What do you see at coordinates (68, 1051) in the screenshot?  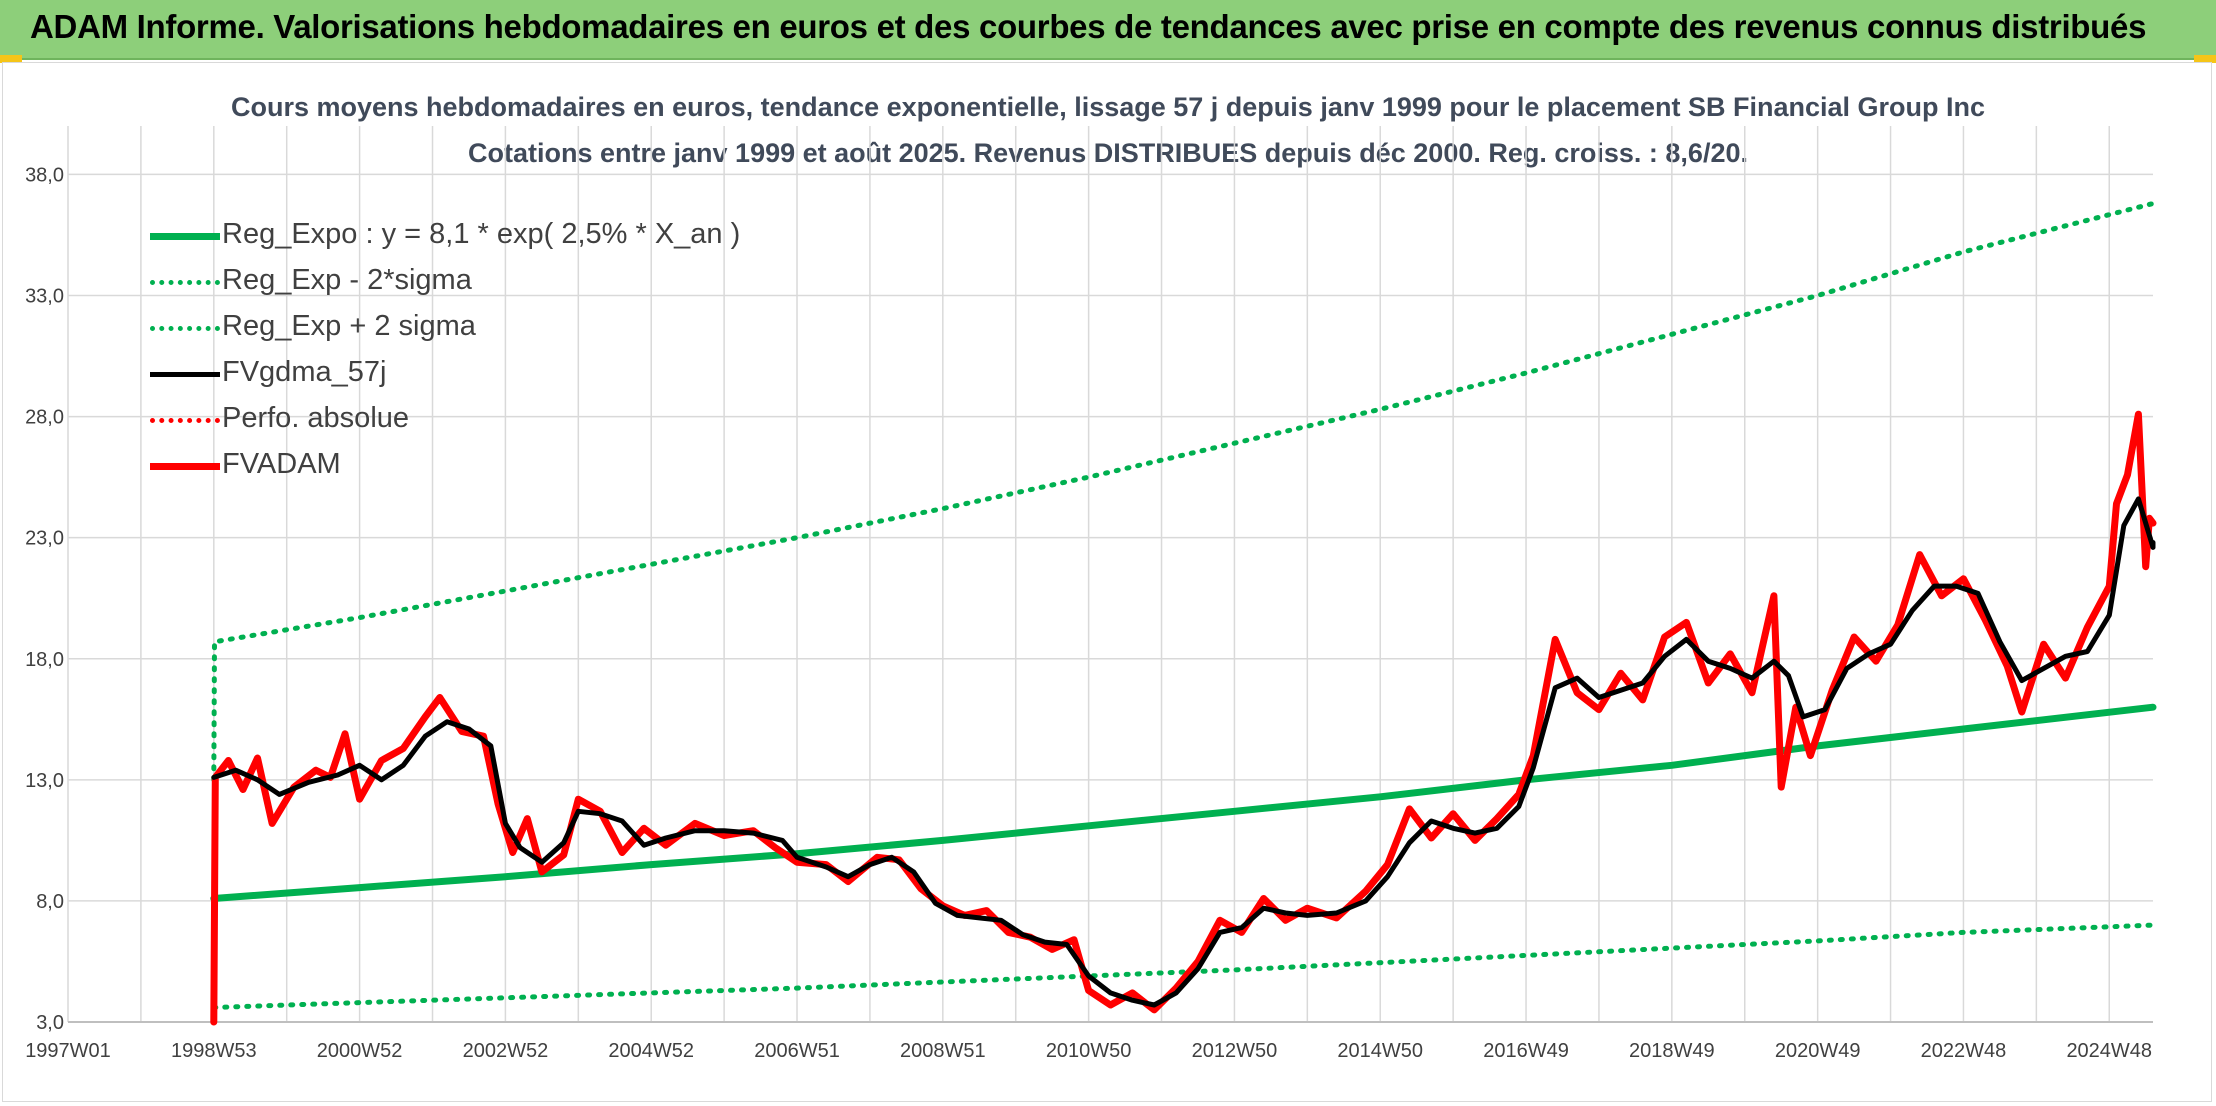 I see `x-tick-label: 1997W01` at bounding box center [68, 1051].